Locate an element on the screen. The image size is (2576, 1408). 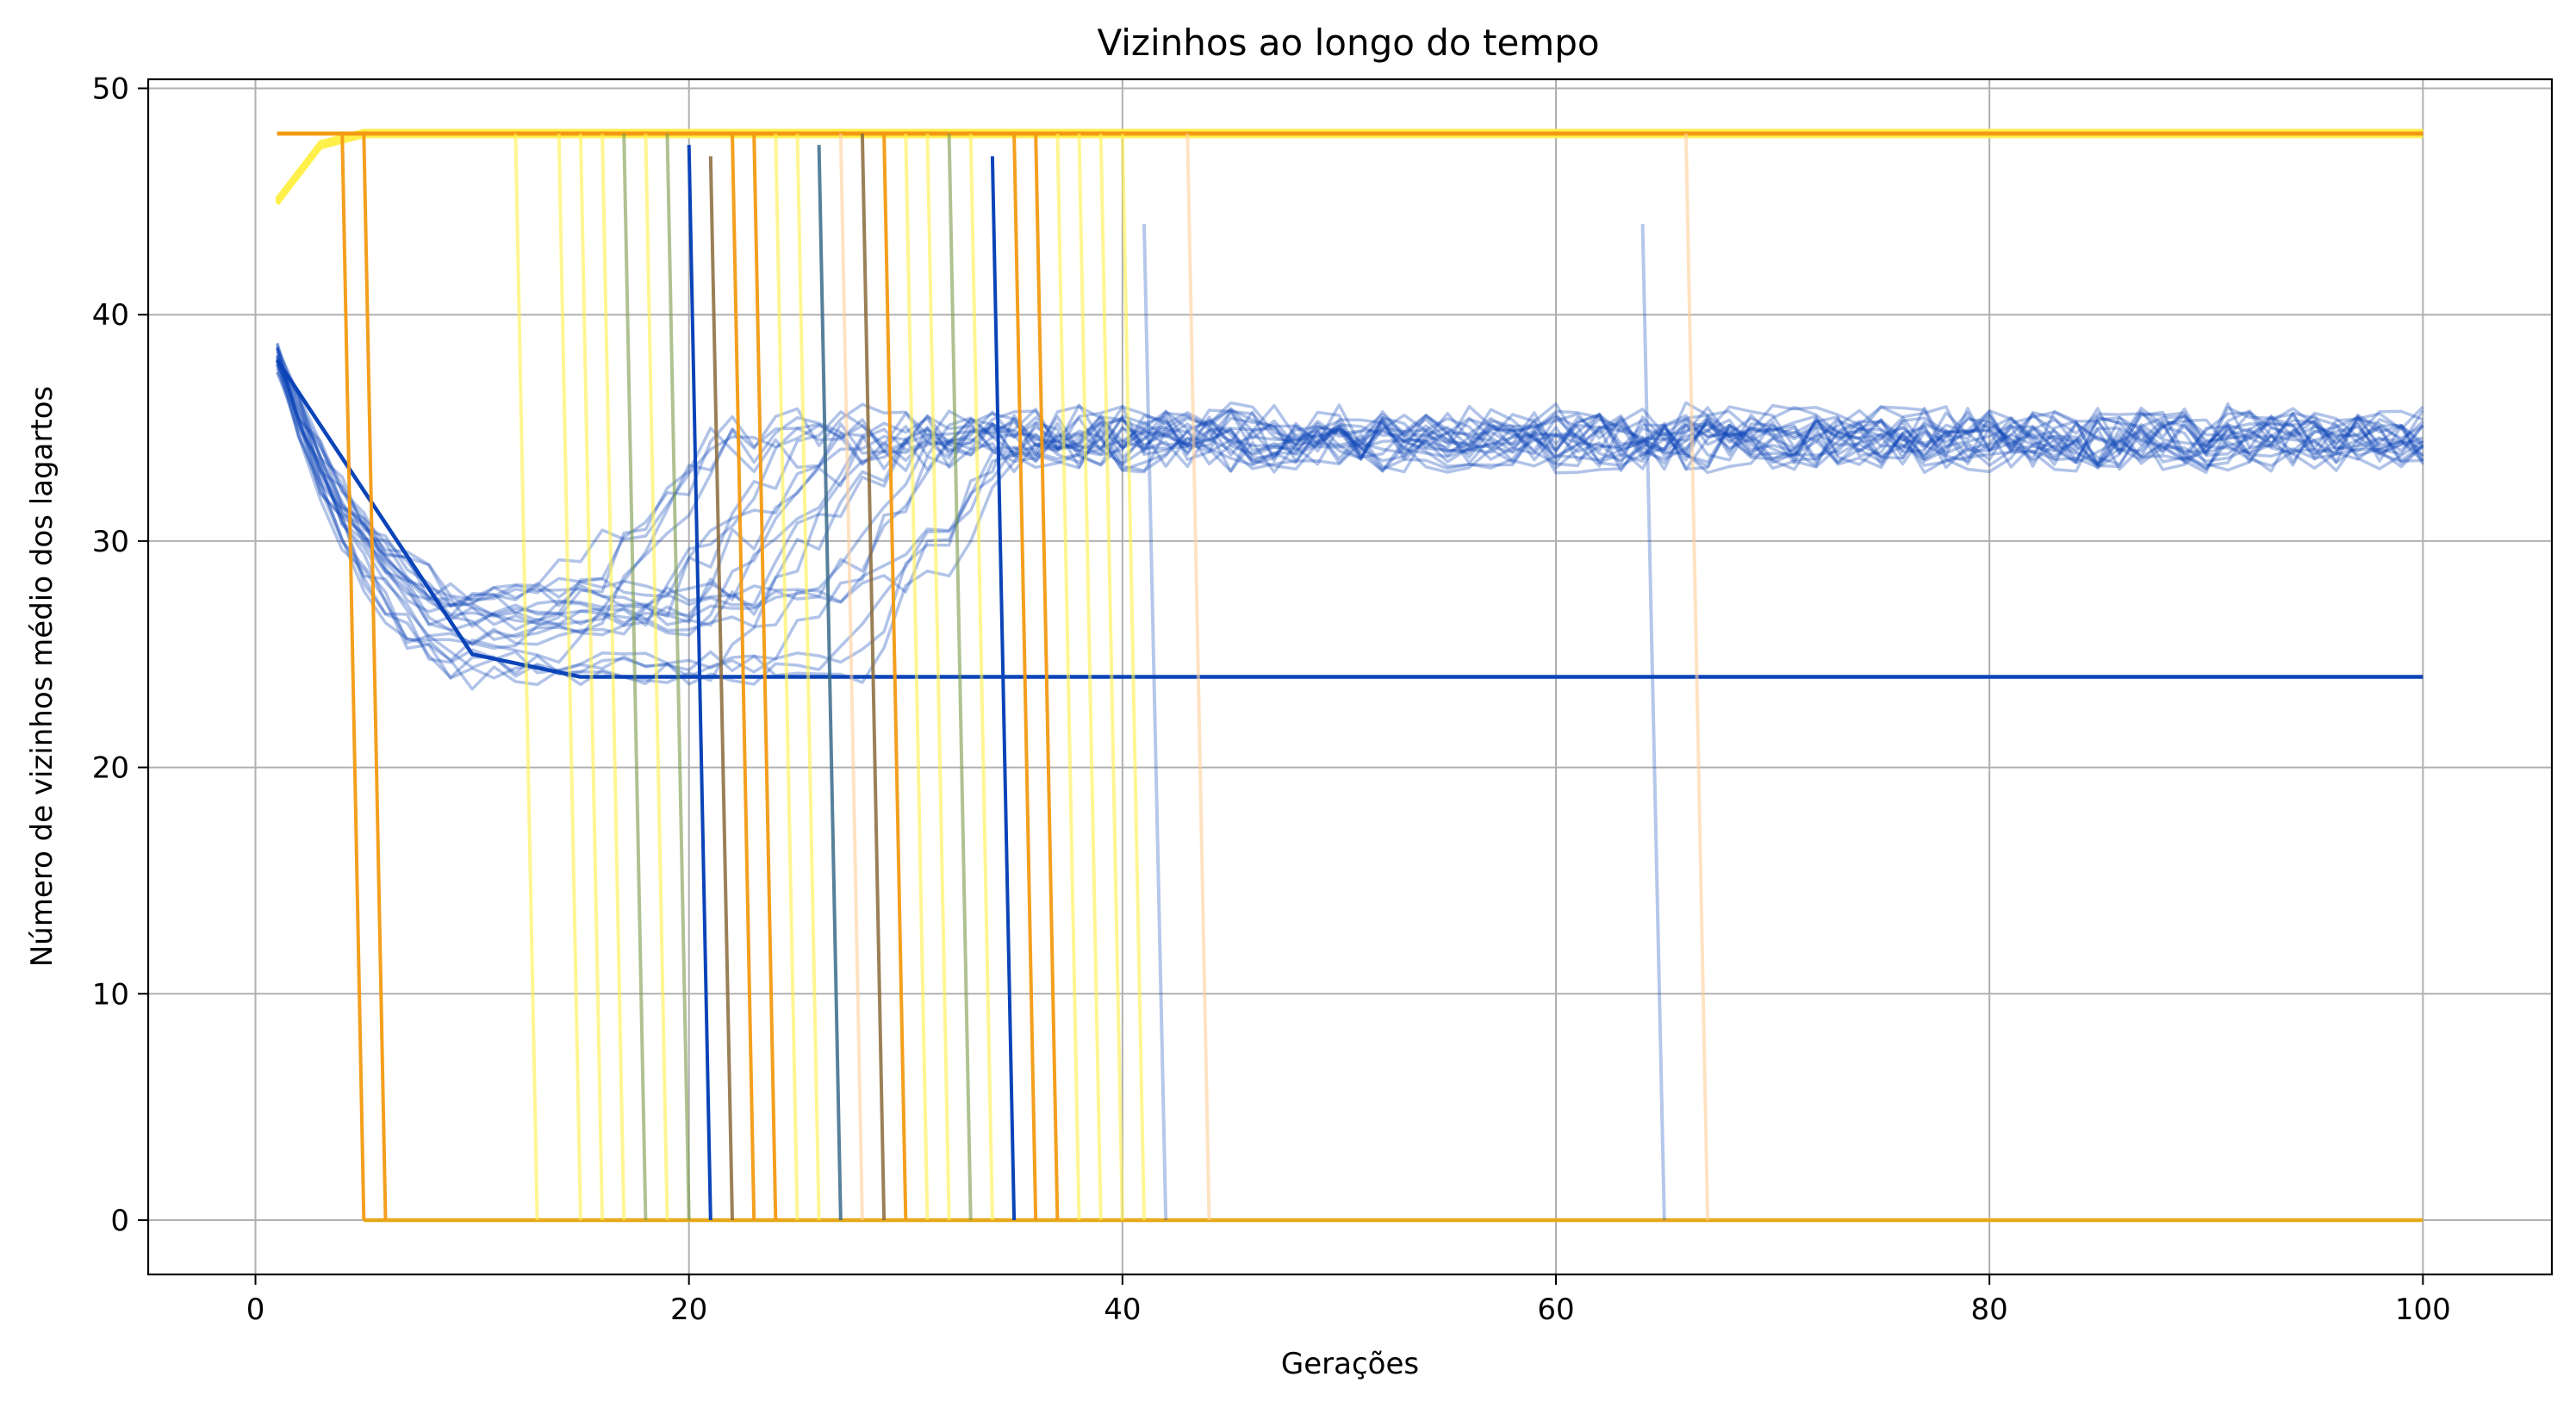
y-tick-label: 20 is located at coordinates (111, 768).